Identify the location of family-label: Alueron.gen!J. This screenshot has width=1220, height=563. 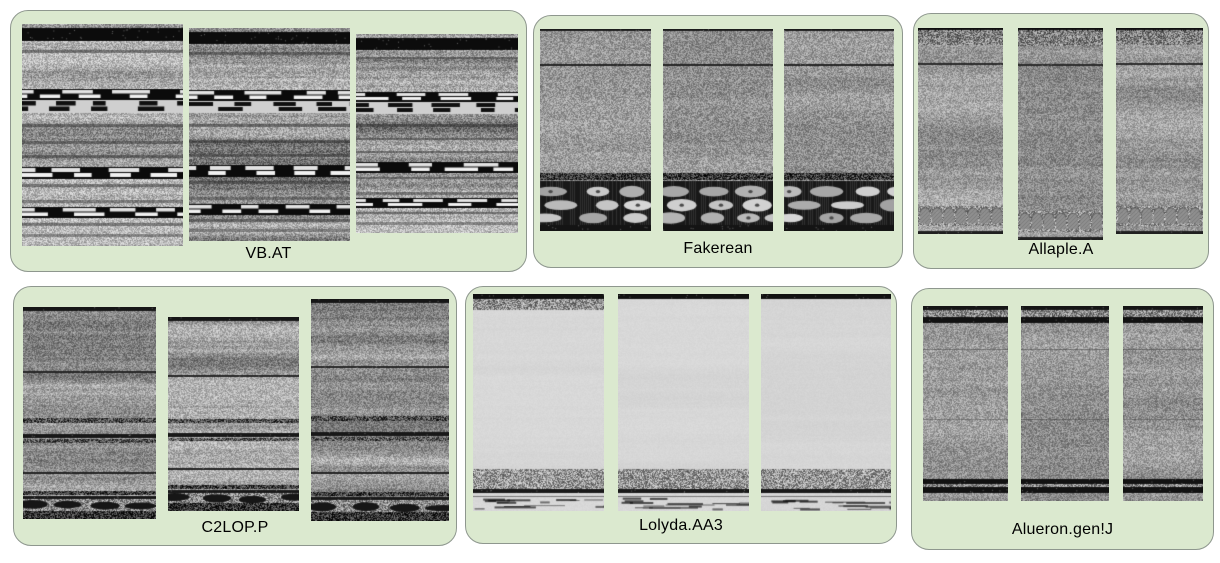
(1062, 529).